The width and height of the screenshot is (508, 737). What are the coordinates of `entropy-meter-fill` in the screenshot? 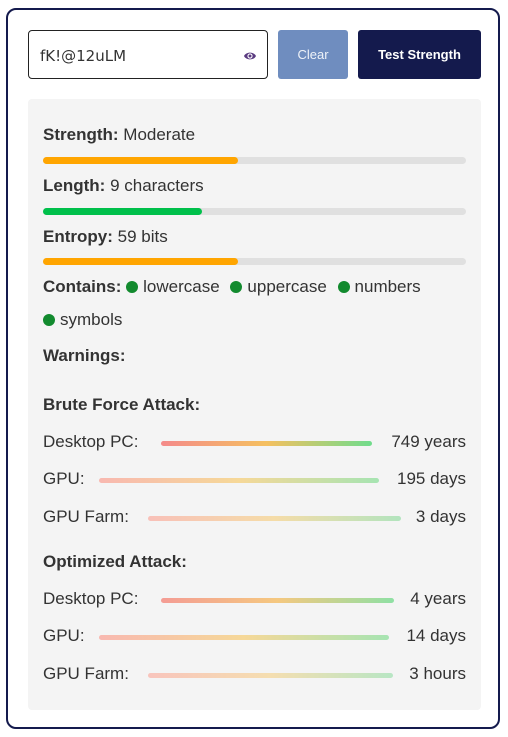 It's located at (140, 261).